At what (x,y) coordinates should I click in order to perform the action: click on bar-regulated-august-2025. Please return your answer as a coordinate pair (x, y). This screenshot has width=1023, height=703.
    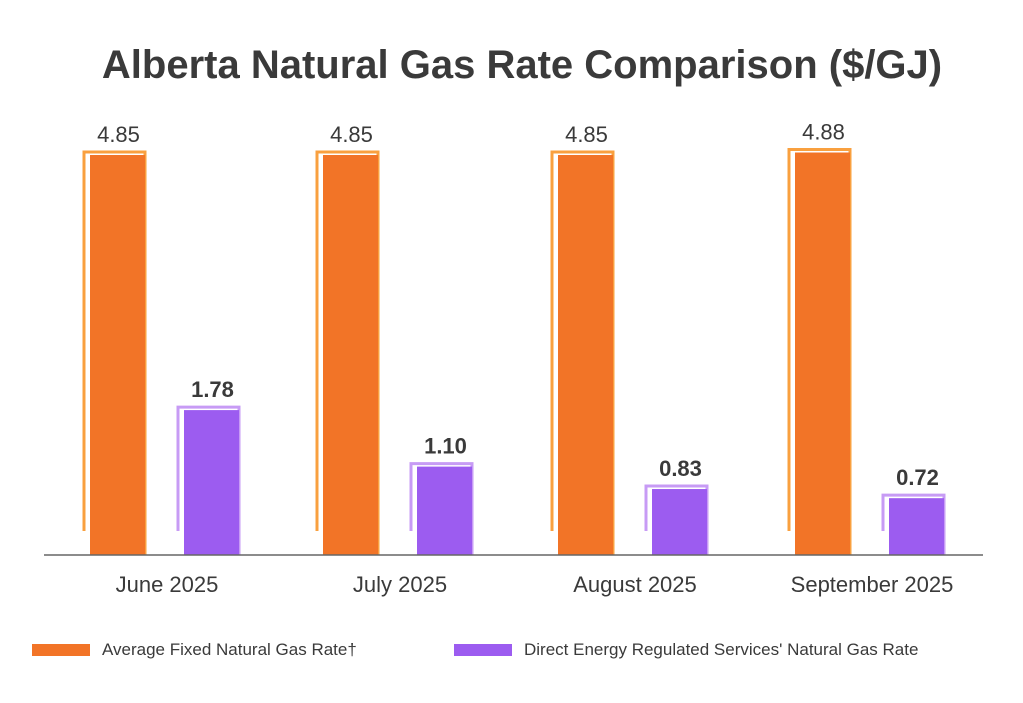
    Looking at the image, I should click on (679, 522).